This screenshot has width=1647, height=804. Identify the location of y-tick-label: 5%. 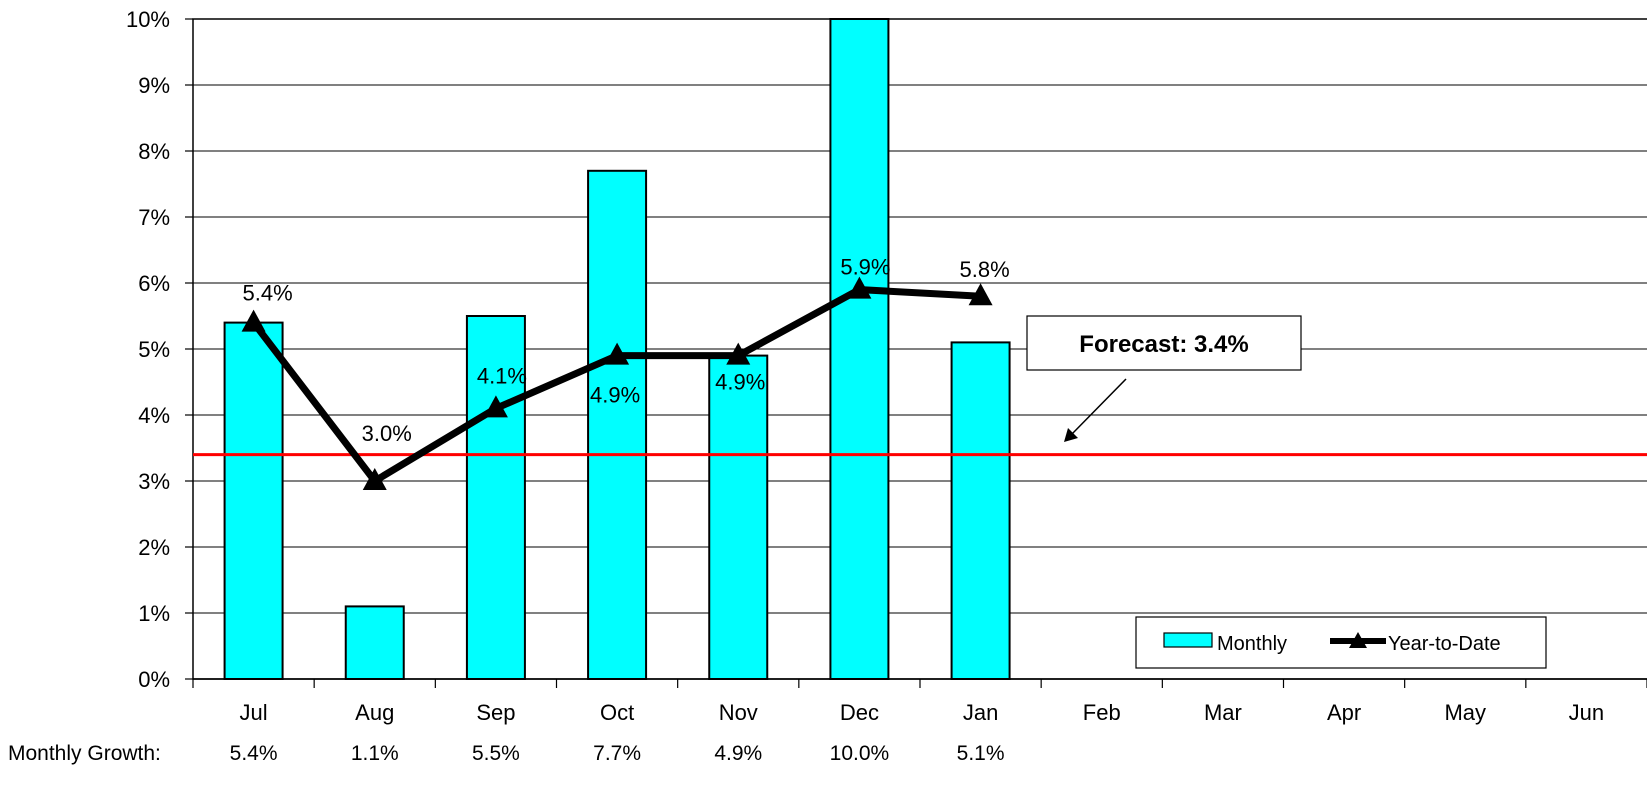
(154, 349).